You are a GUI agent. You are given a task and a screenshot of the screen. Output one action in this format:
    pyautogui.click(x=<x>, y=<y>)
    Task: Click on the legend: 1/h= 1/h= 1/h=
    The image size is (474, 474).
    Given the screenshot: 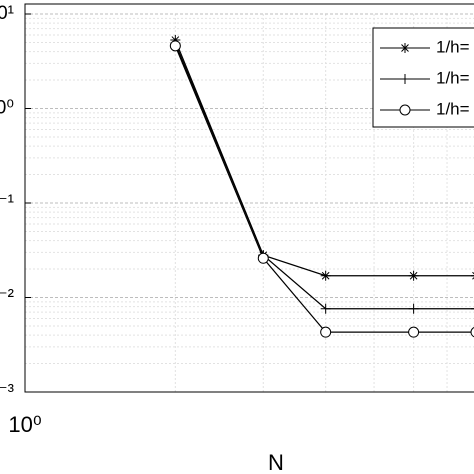 What is the action you would take?
    pyautogui.click(x=423, y=77)
    